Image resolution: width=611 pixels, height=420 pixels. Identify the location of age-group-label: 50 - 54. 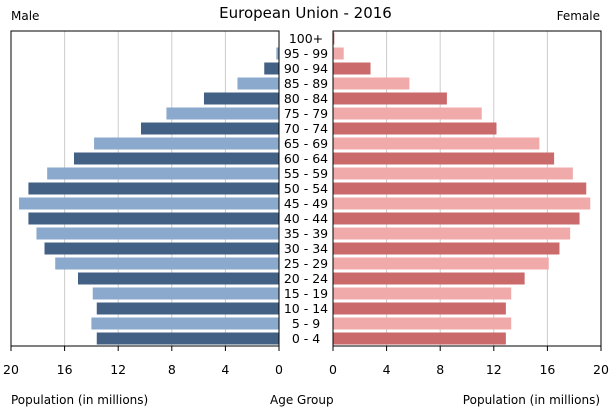
(306, 188).